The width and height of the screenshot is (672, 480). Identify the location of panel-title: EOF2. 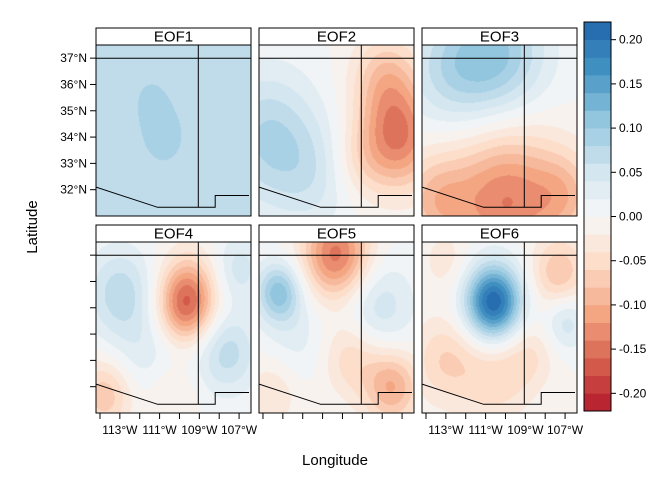
(336, 37).